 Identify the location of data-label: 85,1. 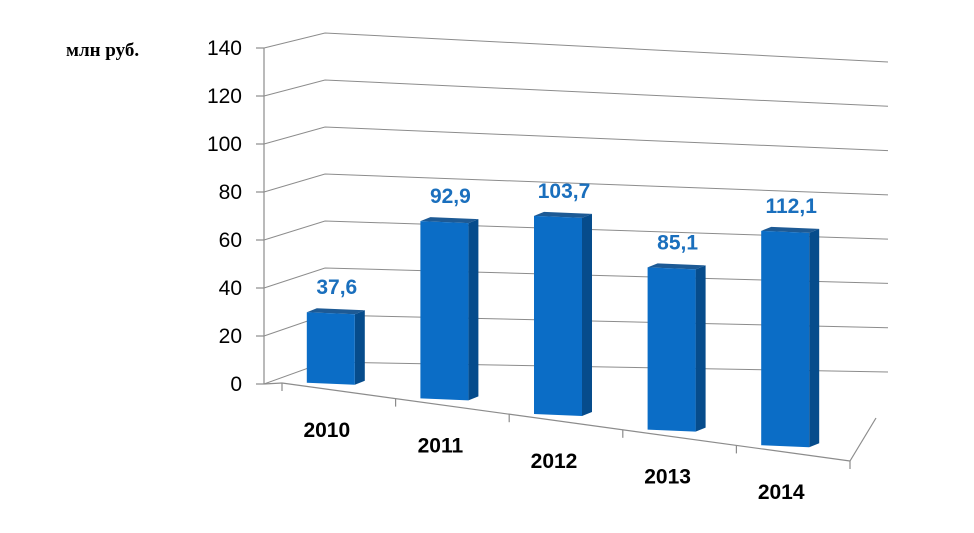
(677, 242).